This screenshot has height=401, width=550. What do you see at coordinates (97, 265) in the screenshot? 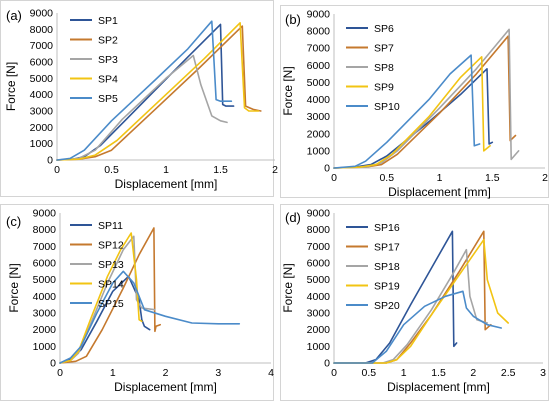
I see `legend: SP11 SP12 SP13 SP14 SP15` at bounding box center [97, 265].